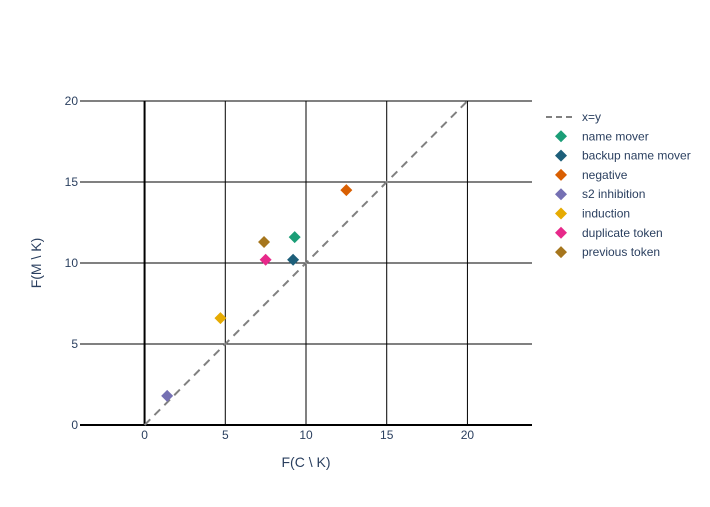  I want to click on legend-label: previous token, so click(621, 252).